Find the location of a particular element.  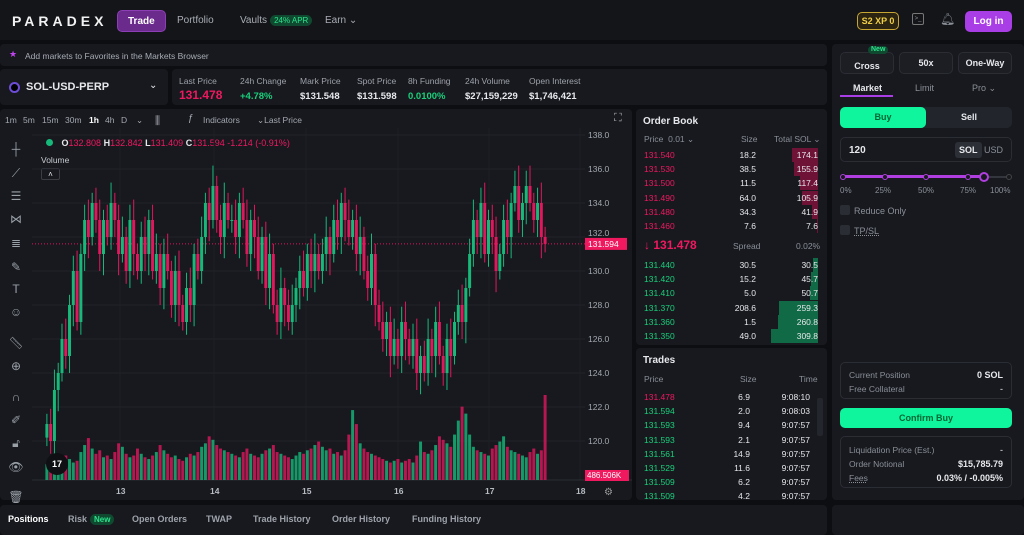

nav-trade: Trade is located at coordinates (141, 21).